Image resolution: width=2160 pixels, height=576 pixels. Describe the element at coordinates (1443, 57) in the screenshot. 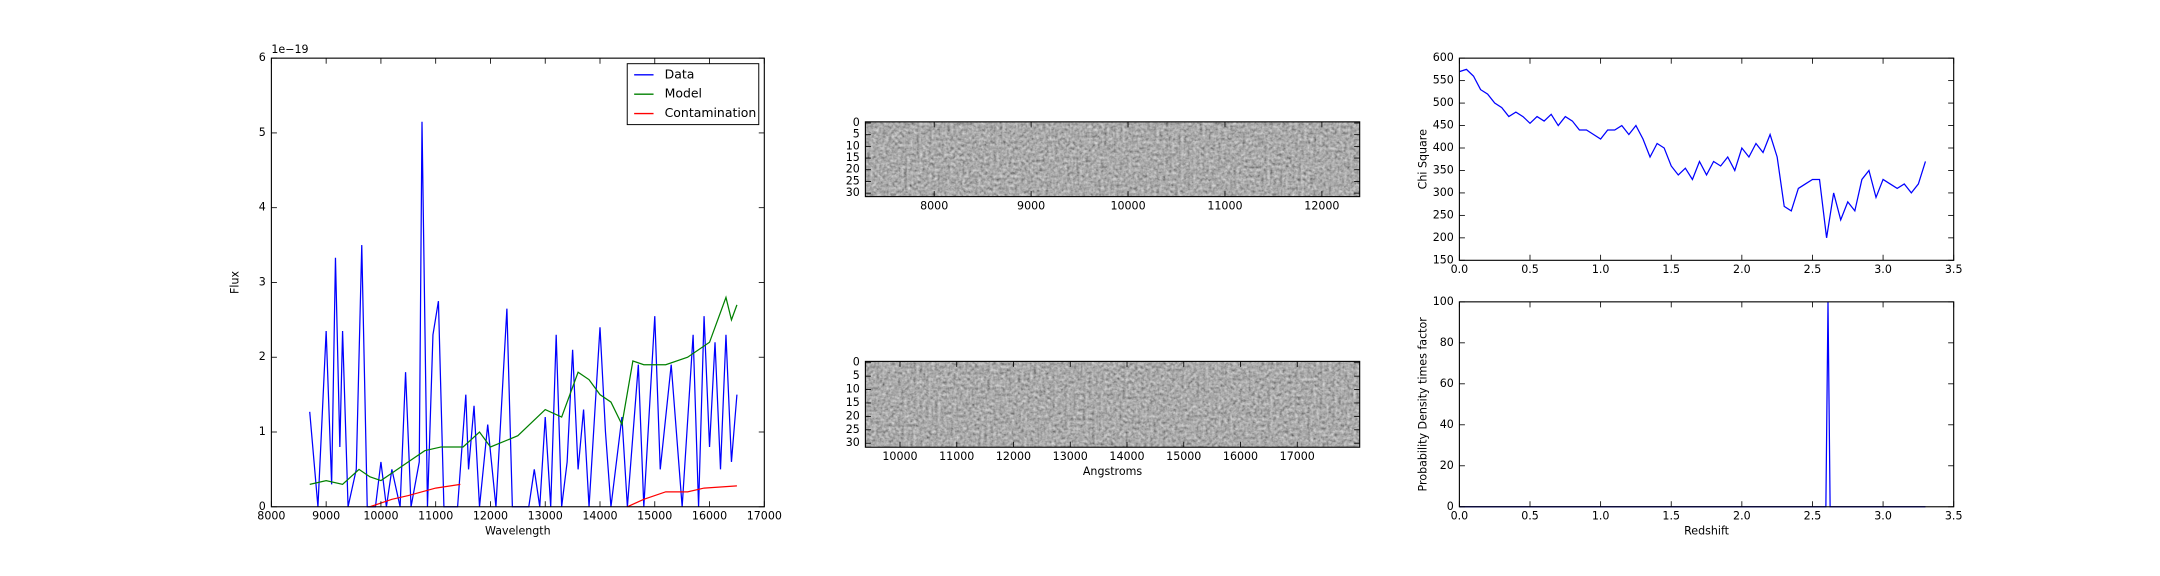

I see `y-tick-label: 600` at that location.